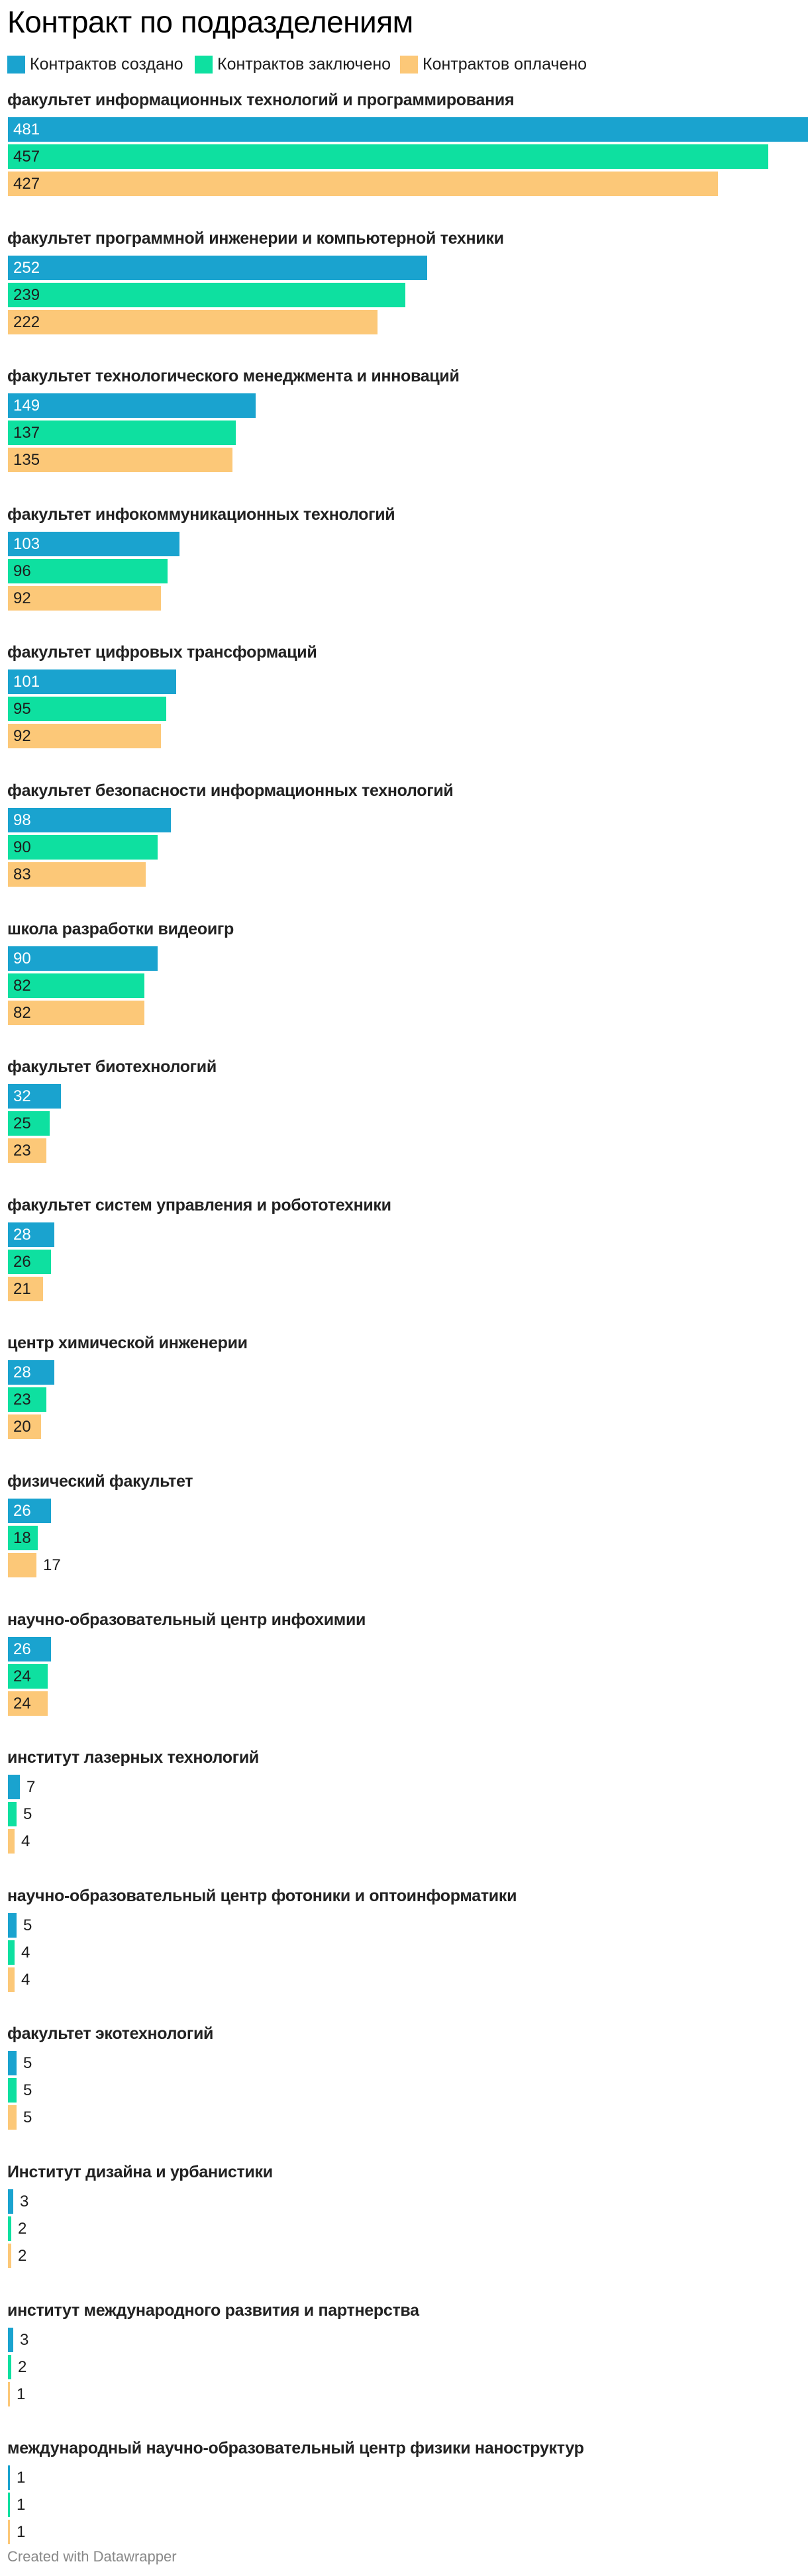 This screenshot has width=808, height=2576. What do you see at coordinates (120, 929) in the screenshot?
I see `group-title: школа разработки видеоигр` at bounding box center [120, 929].